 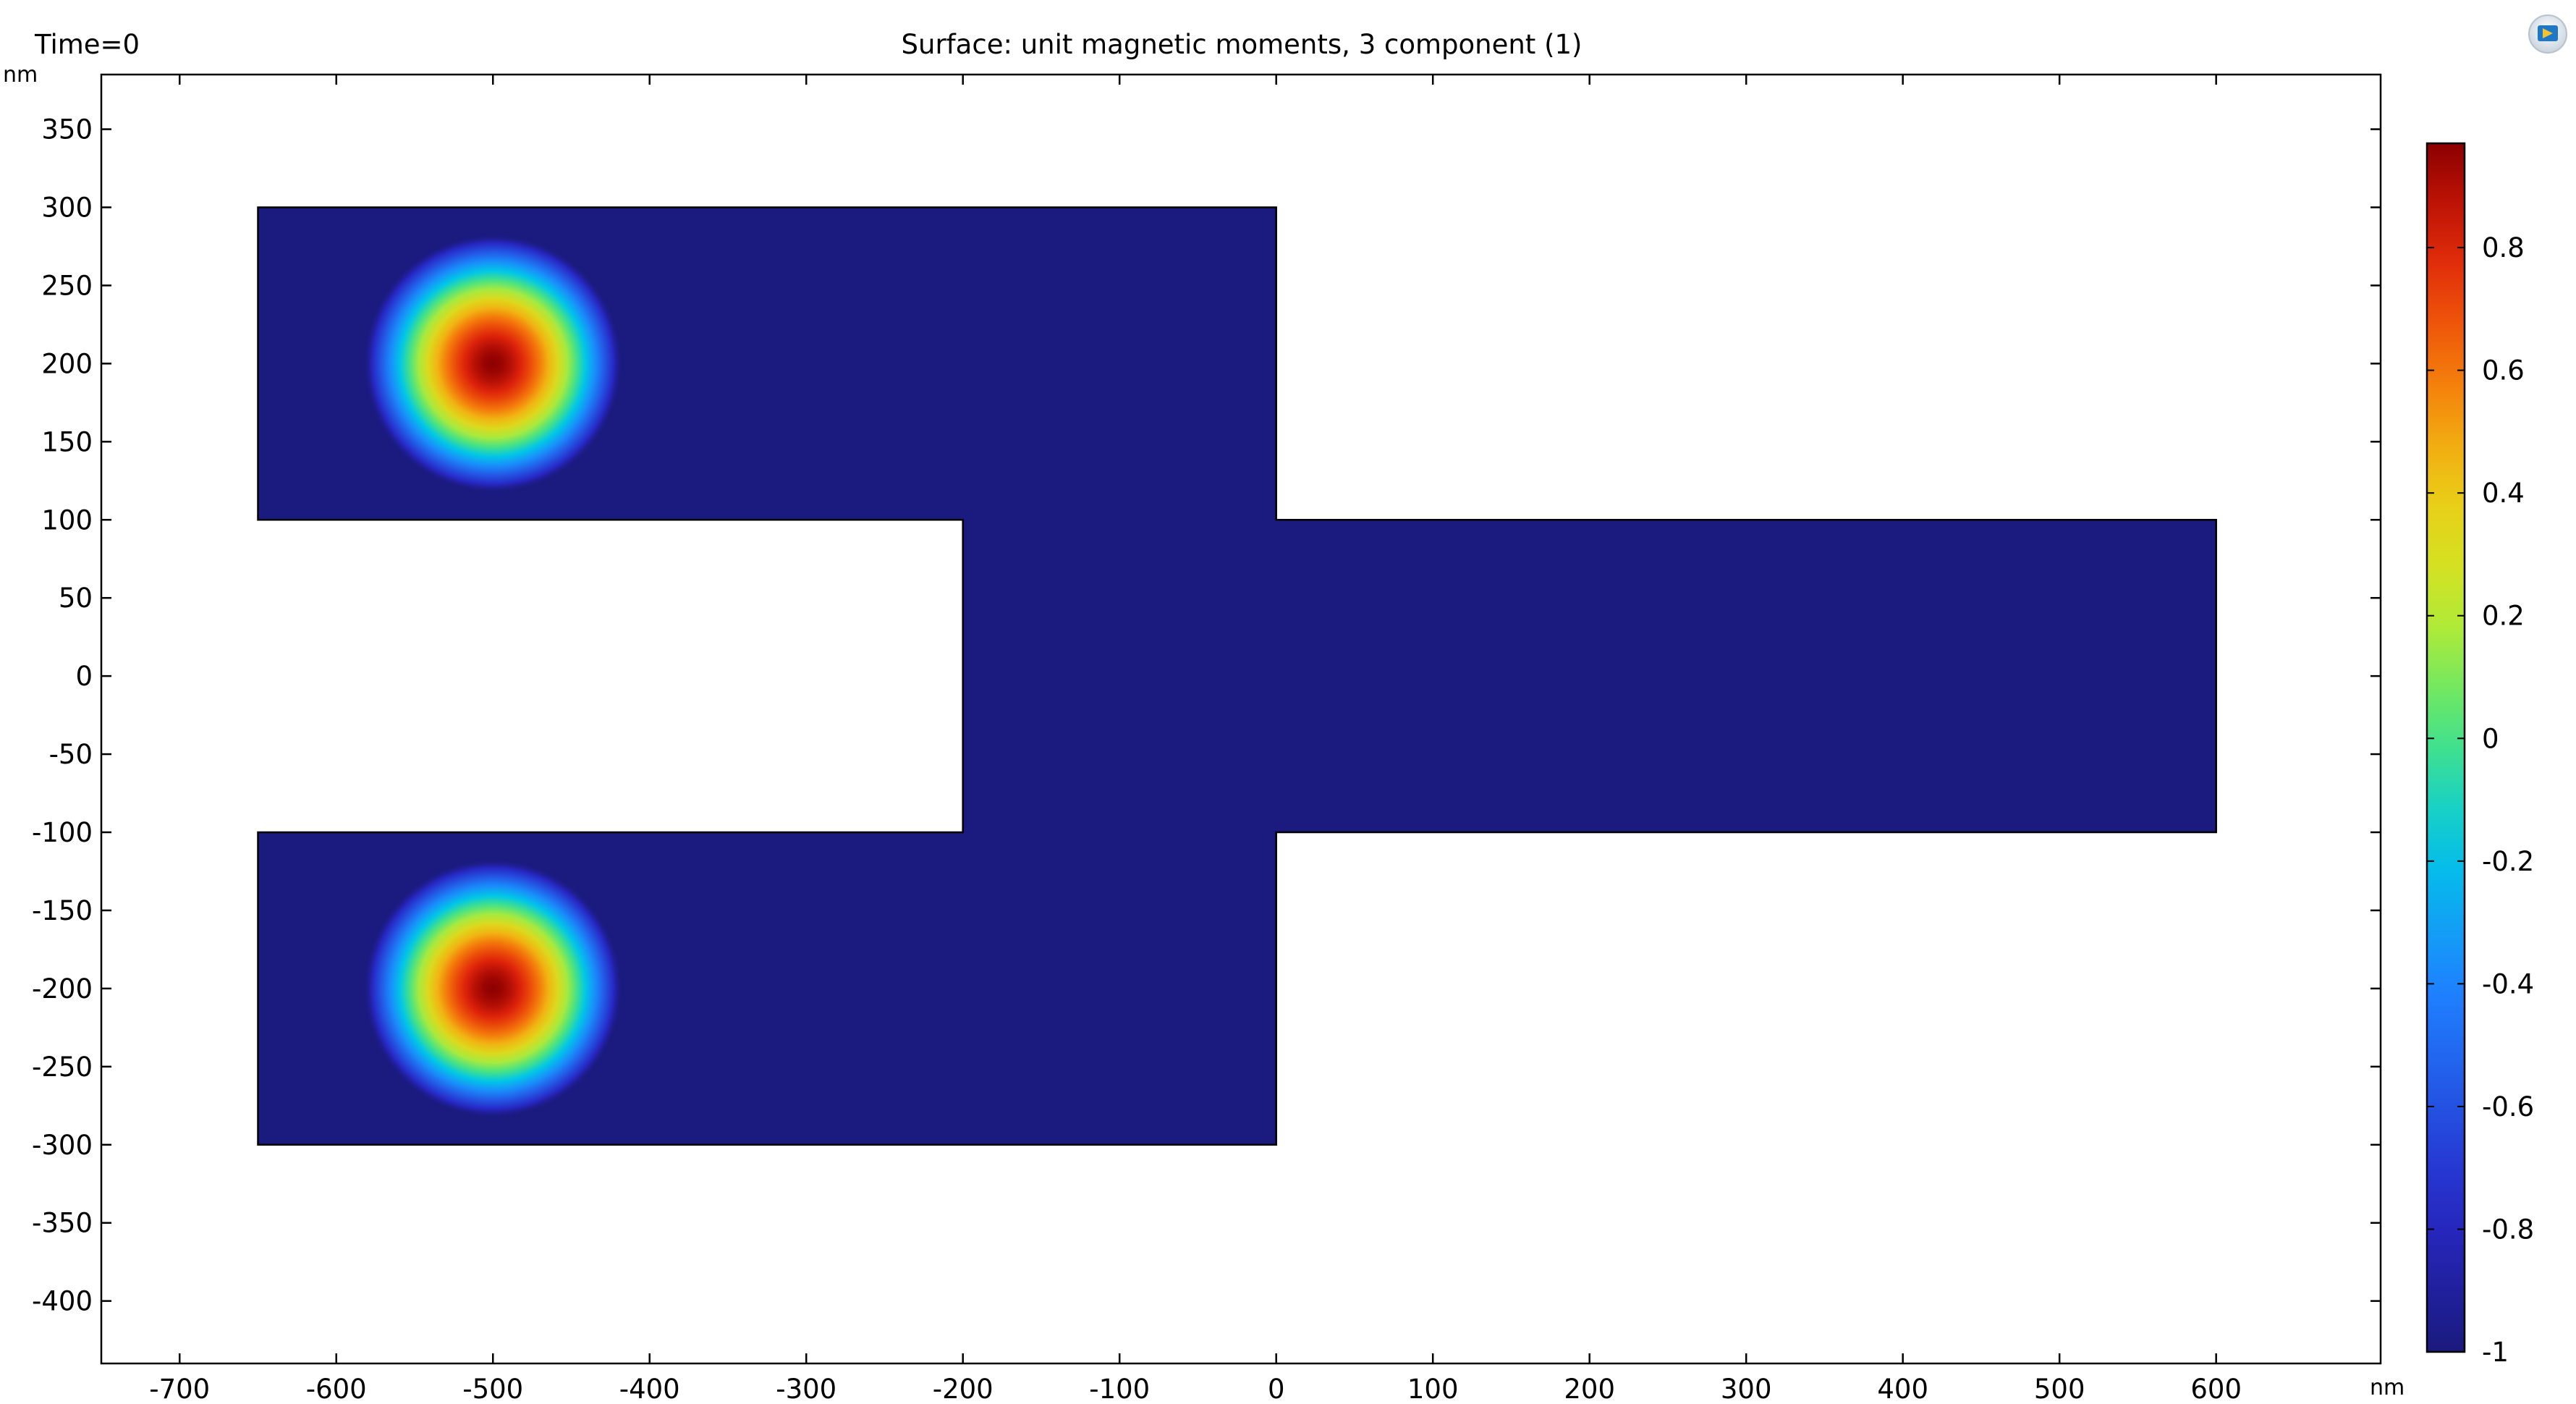 What do you see at coordinates (2445, 747) in the screenshot?
I see `colorbar-gradient` at bounding box center [2445, 747].